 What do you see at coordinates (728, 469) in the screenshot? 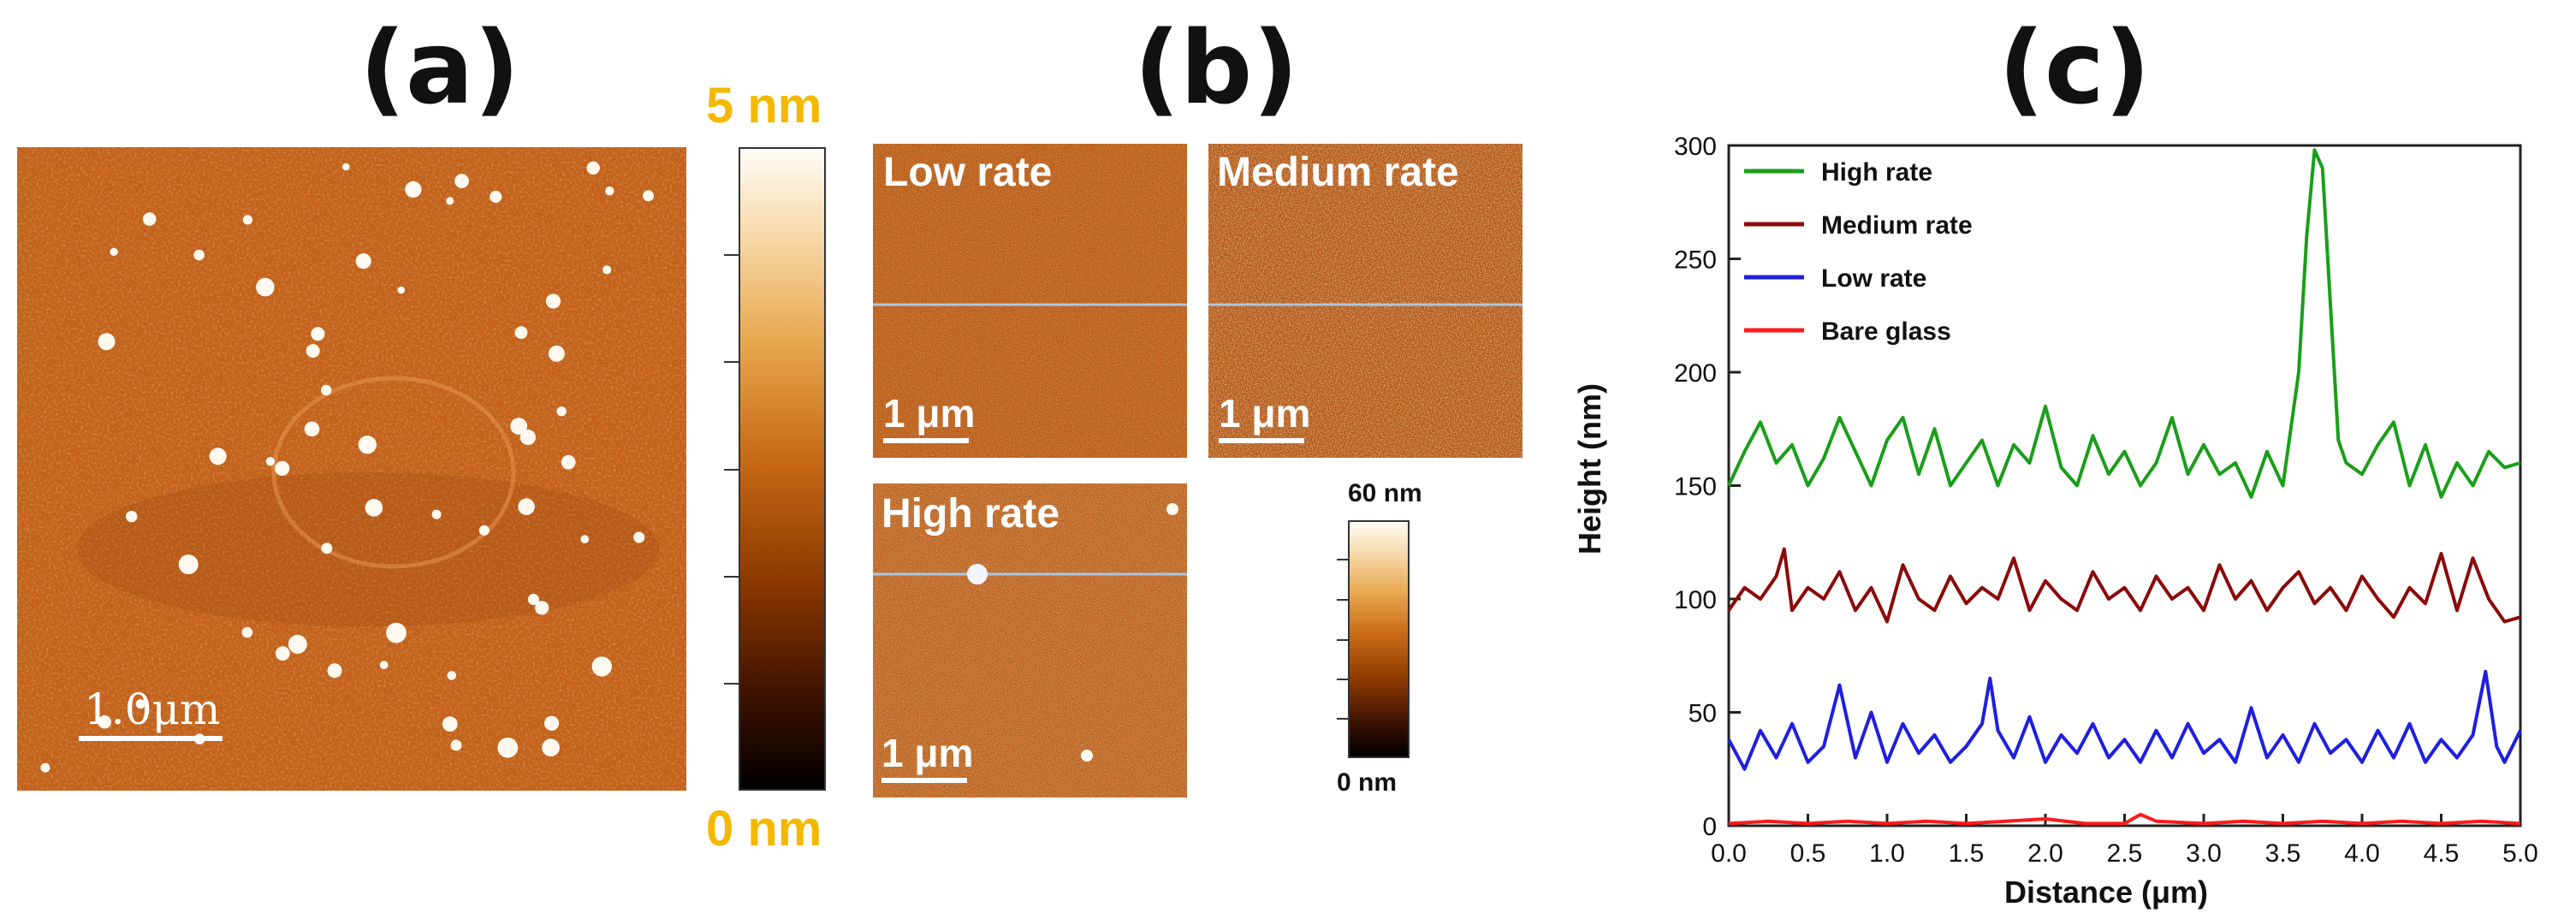
I see `colorbar-a-ticks` at bounding box center [728, 469].